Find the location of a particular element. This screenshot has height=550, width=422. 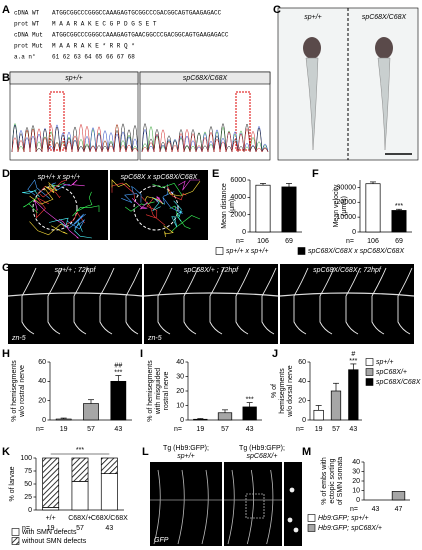

n-value: 47 is located at coordinates (399, 509).